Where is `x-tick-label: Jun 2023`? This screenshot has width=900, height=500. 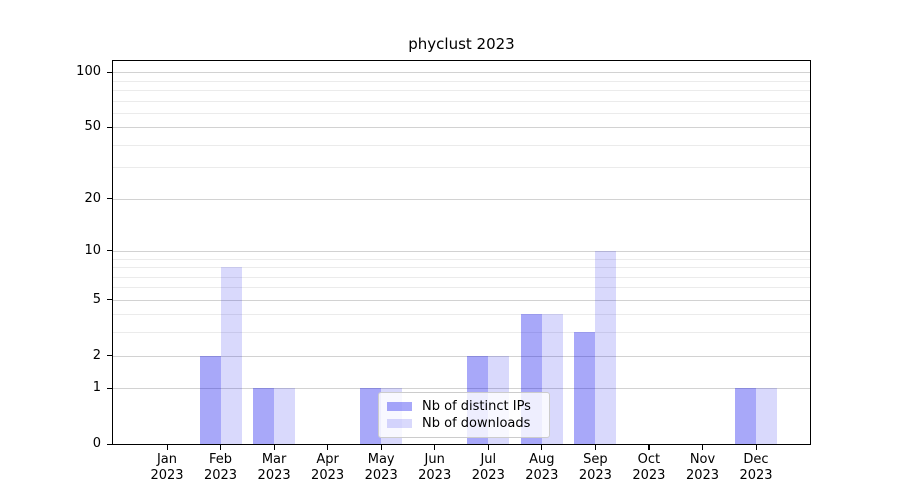 x-tick-label: Jun 2023 is located at coordinates (435, 467).